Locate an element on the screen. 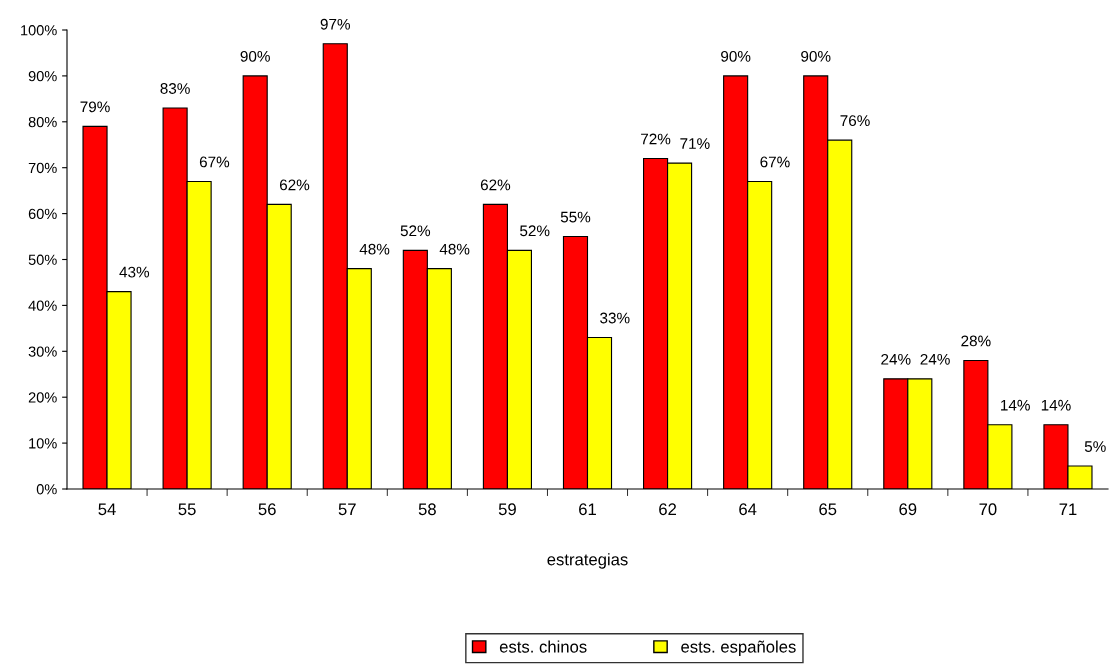  x-tick-label: 54 is located at coordinates (107, 509).